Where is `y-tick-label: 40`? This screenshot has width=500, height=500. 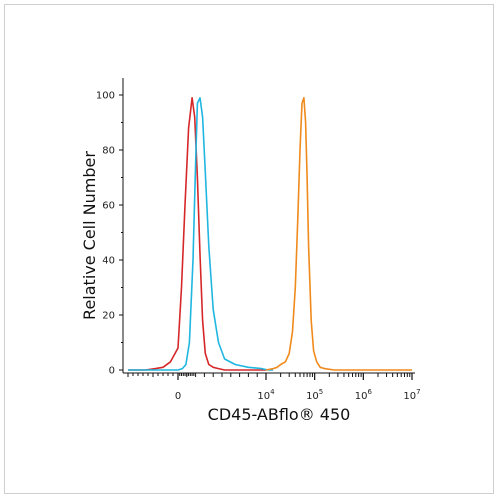 y-tick-label: 40 is located at coordinates (108, 261).